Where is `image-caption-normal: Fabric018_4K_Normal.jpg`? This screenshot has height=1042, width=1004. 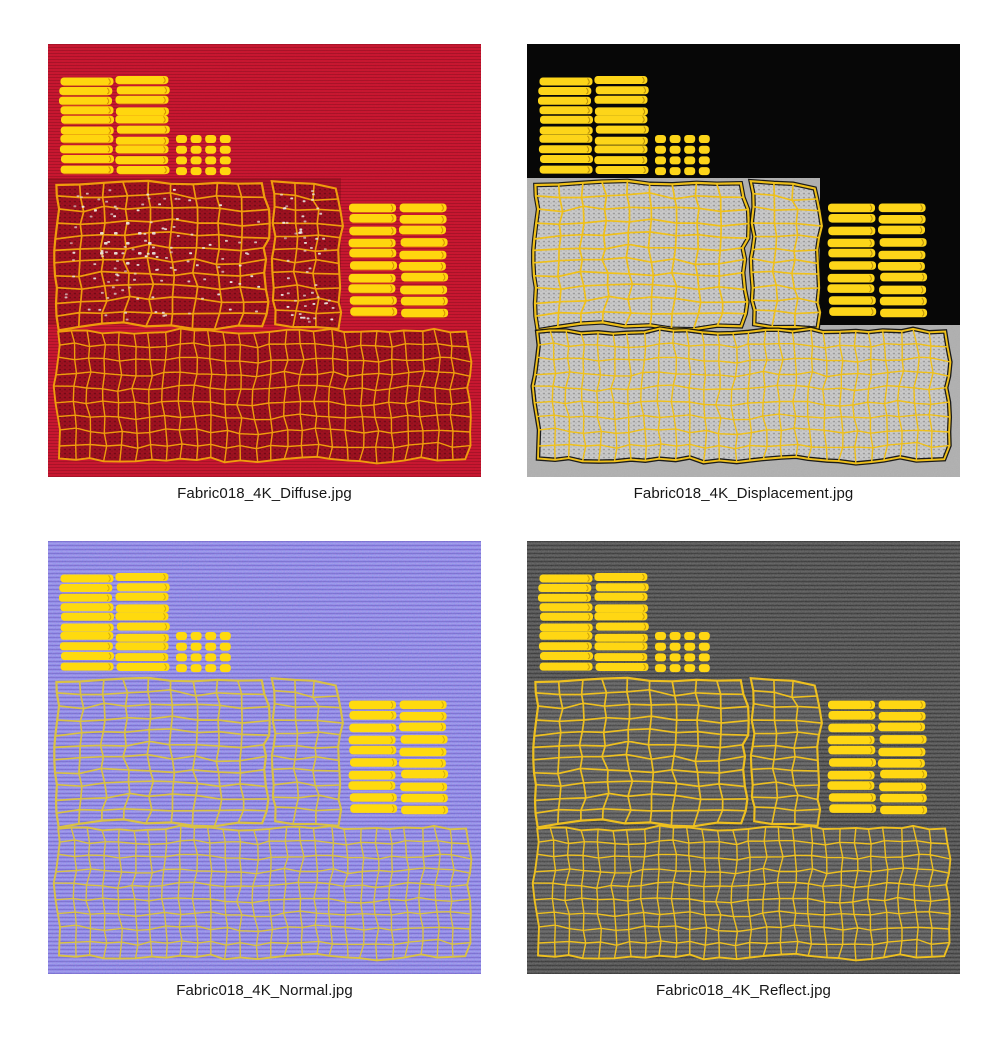 image-caption-normal: Fabric018_4K_Normal.jpg is located at coordinates (264, 990).